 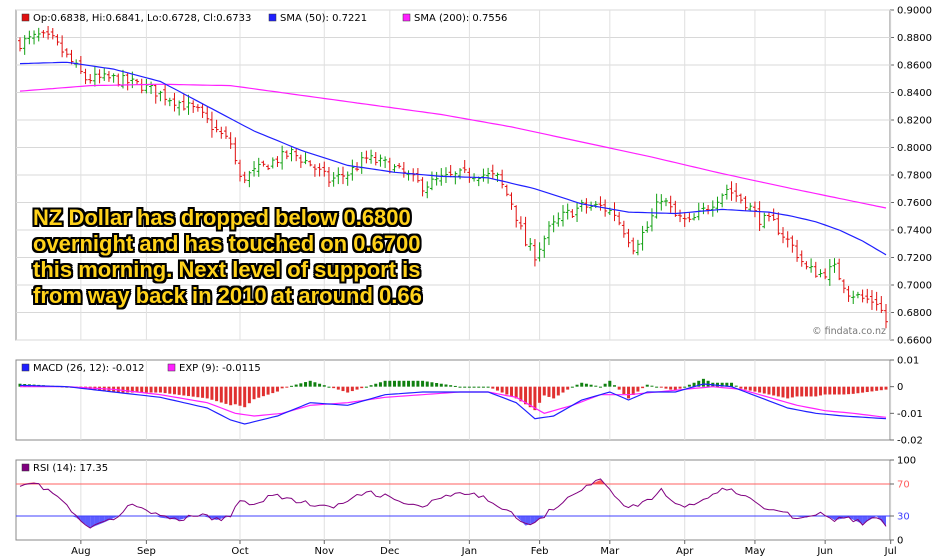 I want to click on x-tick-label: Jun, so click(x=824, y=551).